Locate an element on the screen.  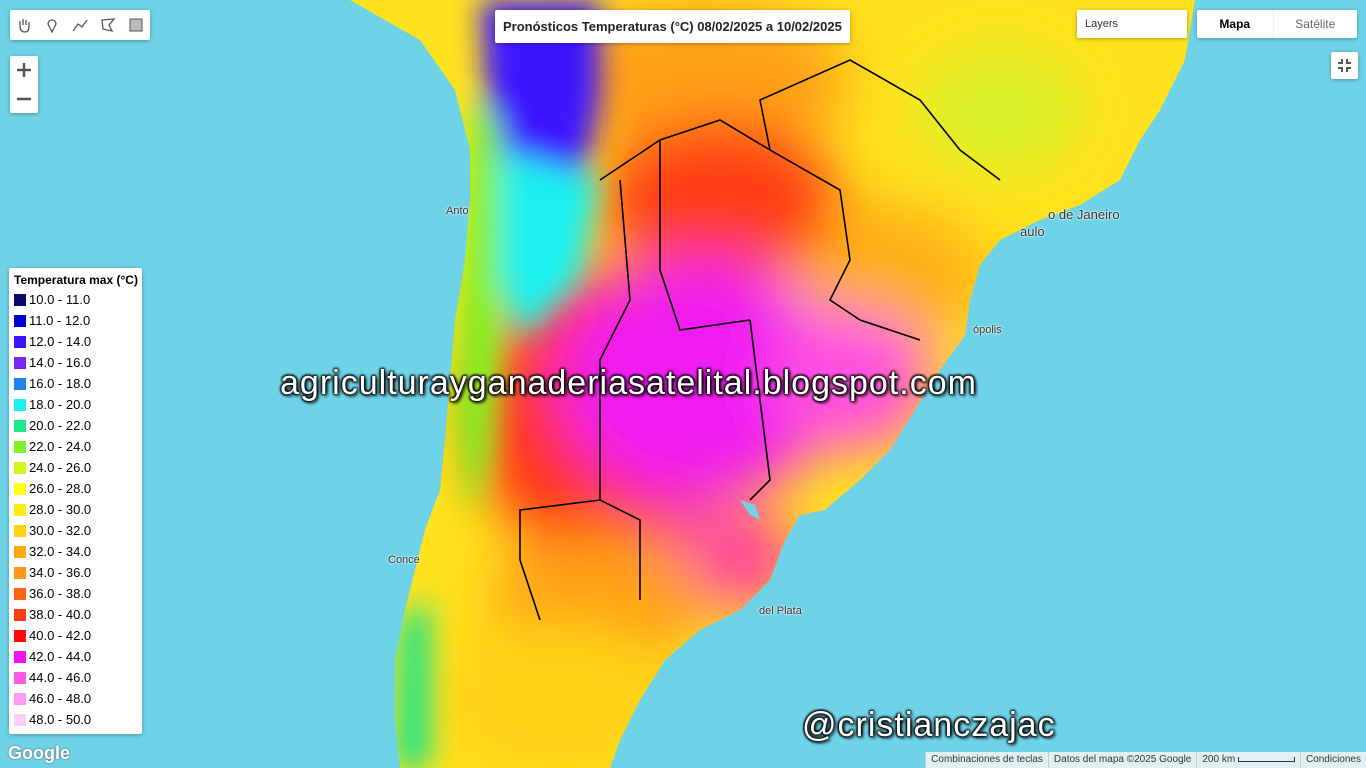
legend-label: 36.0 - 38.0 is located at coordinates (60, 593).